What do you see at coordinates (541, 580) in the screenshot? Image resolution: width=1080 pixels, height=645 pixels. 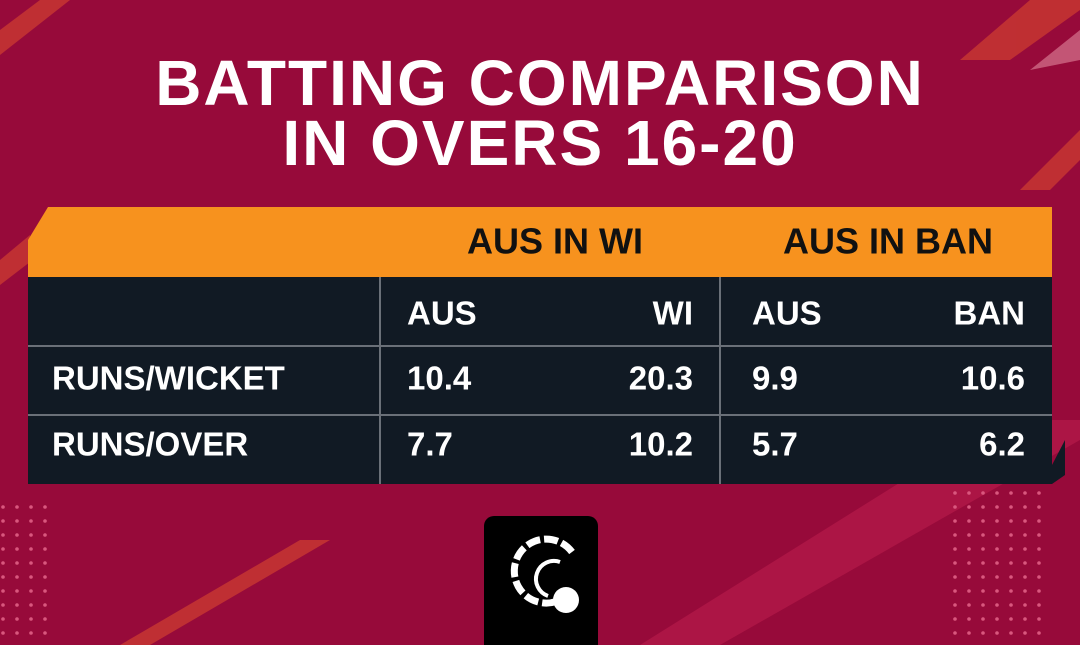 I see `logo` at bounding box center [541, 580].